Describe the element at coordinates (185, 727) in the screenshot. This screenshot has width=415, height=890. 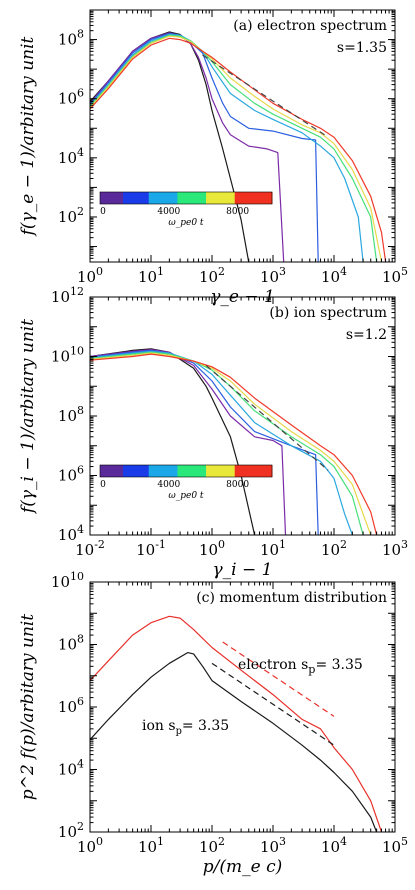
I see `ion-slope-label: ion sp= 3.35` at that location.